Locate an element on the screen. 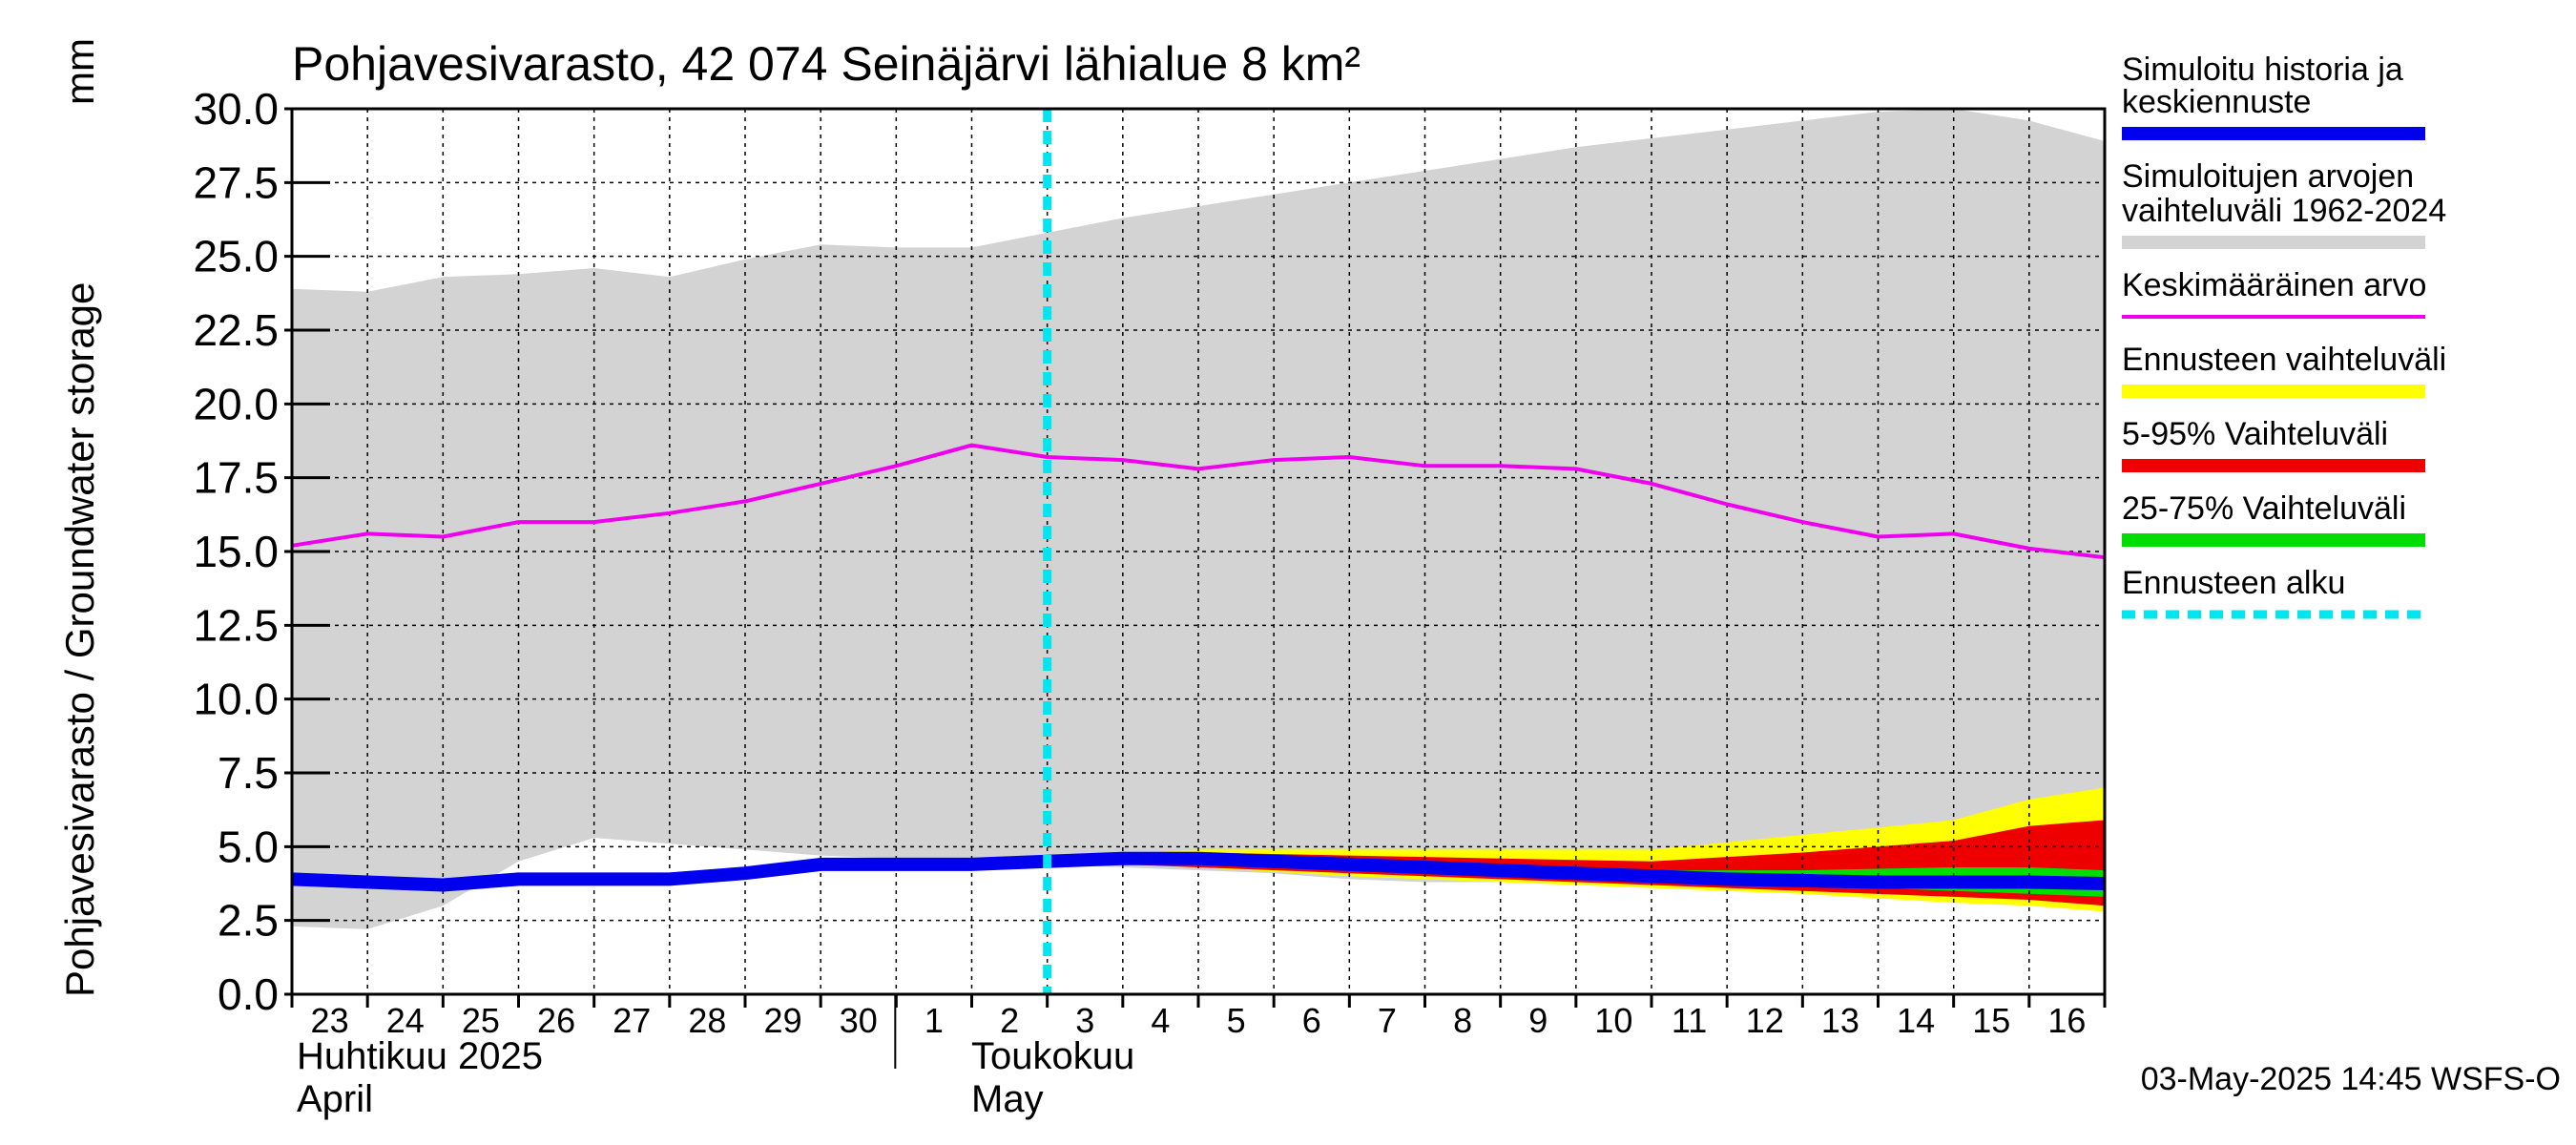 Image resolution: width=2576 pixels, height=1145 pixels. x-tick-label: 29 is located at coordinates (783, 1021).